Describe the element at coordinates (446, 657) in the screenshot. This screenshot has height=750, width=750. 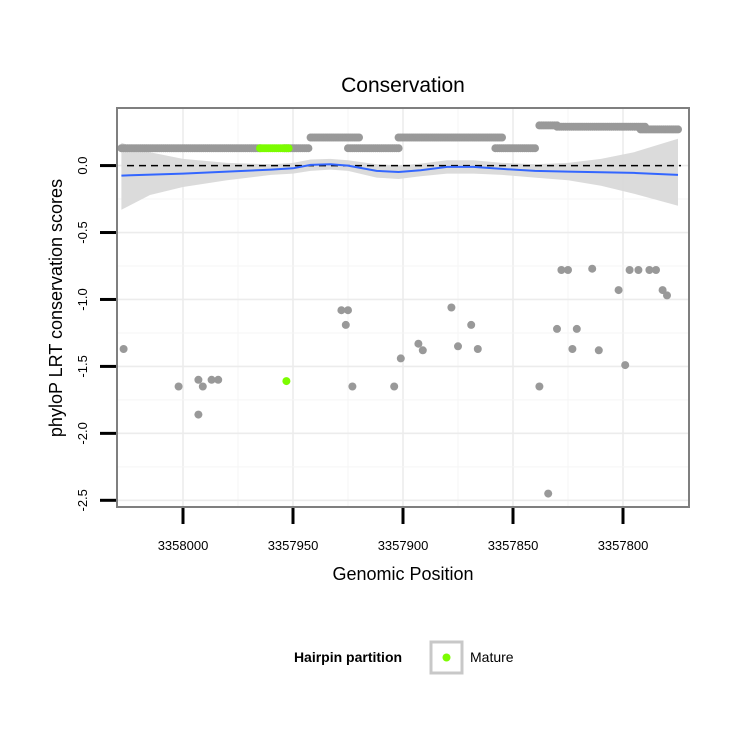
I see `legend-key-mature` at that location.